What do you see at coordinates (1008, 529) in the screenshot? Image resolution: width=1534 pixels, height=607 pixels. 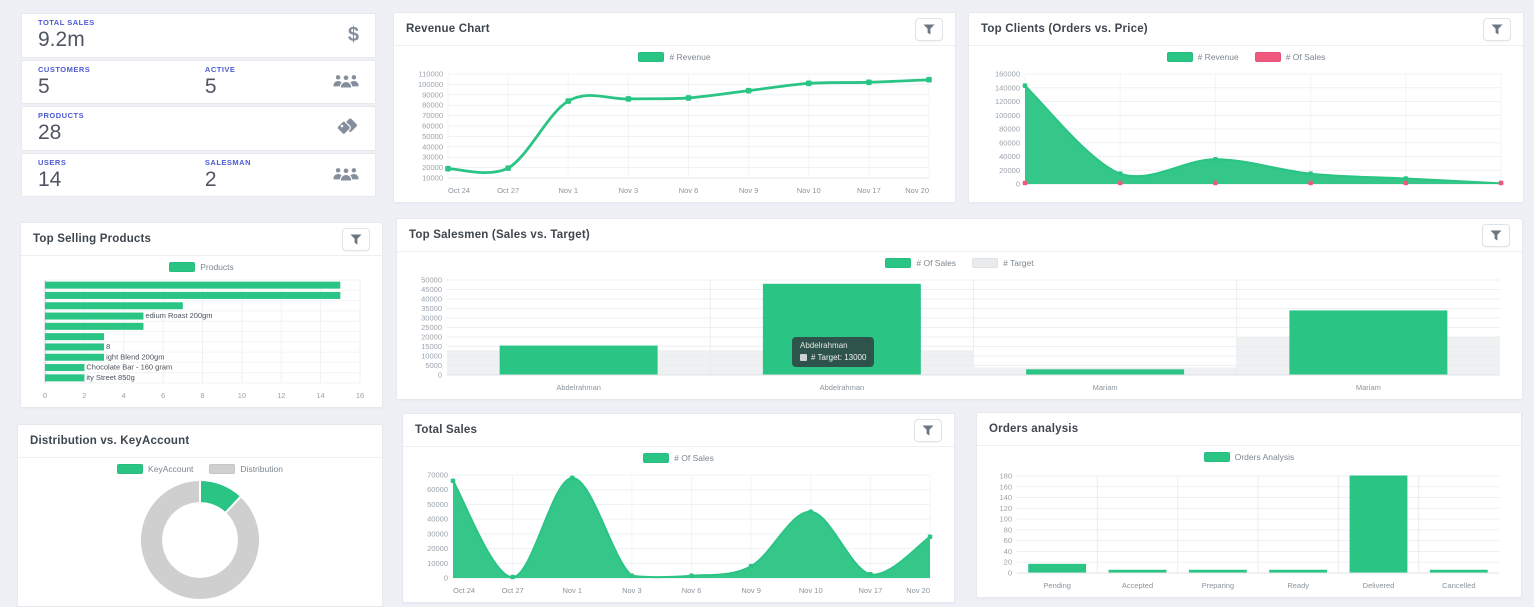 I see `svg-text: 80` at bounding box center [1008, 529].